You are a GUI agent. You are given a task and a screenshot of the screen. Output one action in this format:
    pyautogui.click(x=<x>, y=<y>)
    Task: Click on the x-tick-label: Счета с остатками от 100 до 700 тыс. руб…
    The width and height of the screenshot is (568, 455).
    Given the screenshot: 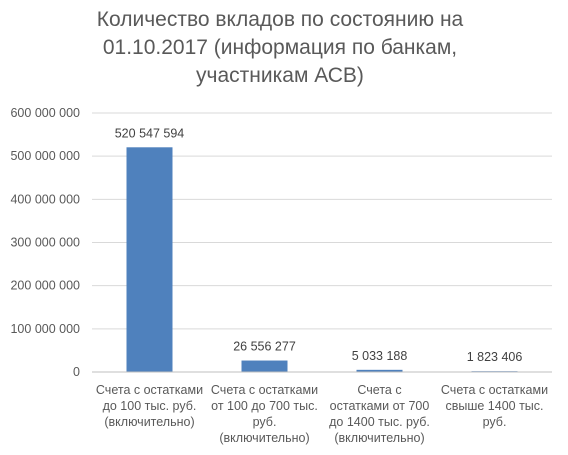 What is the action you would take?
    pyautogui.click(x=264, y=414)
    